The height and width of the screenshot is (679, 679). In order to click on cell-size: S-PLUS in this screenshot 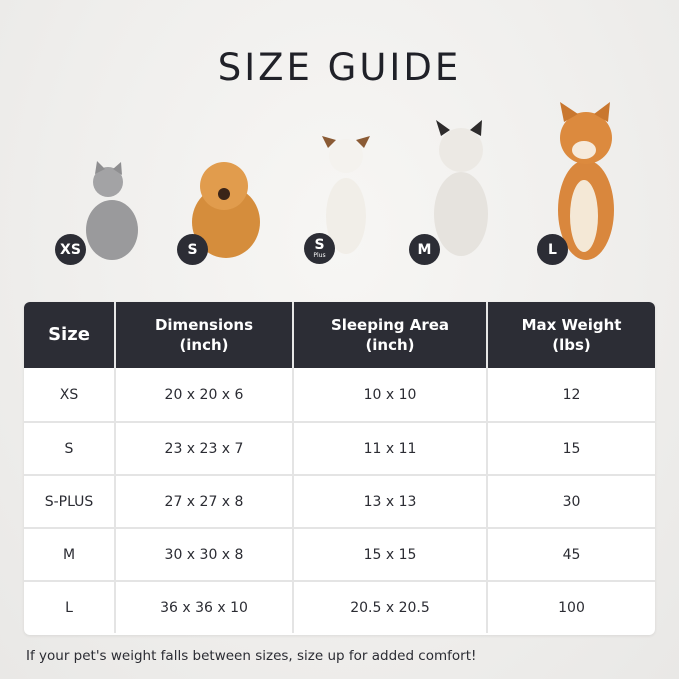, I will do `click(69, 501)`.